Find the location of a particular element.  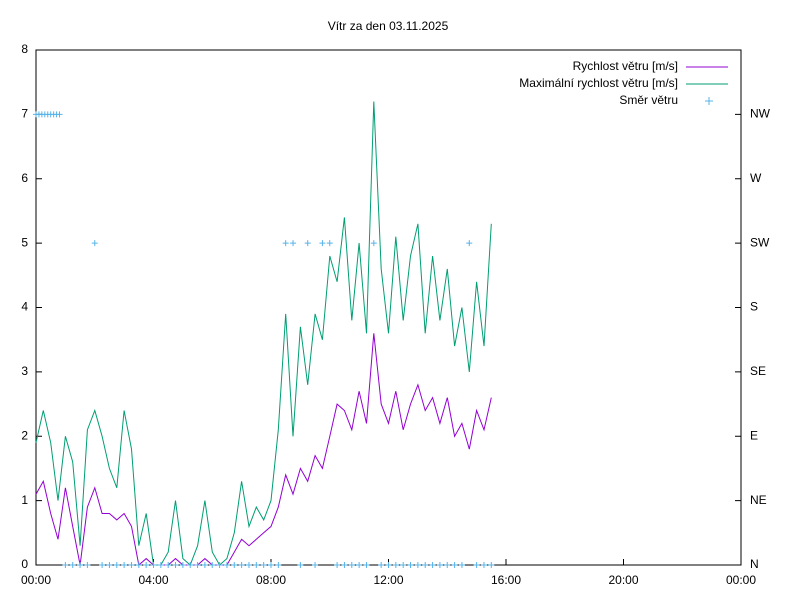

y-tick-label: 6 is located at coordinates (24, 178).